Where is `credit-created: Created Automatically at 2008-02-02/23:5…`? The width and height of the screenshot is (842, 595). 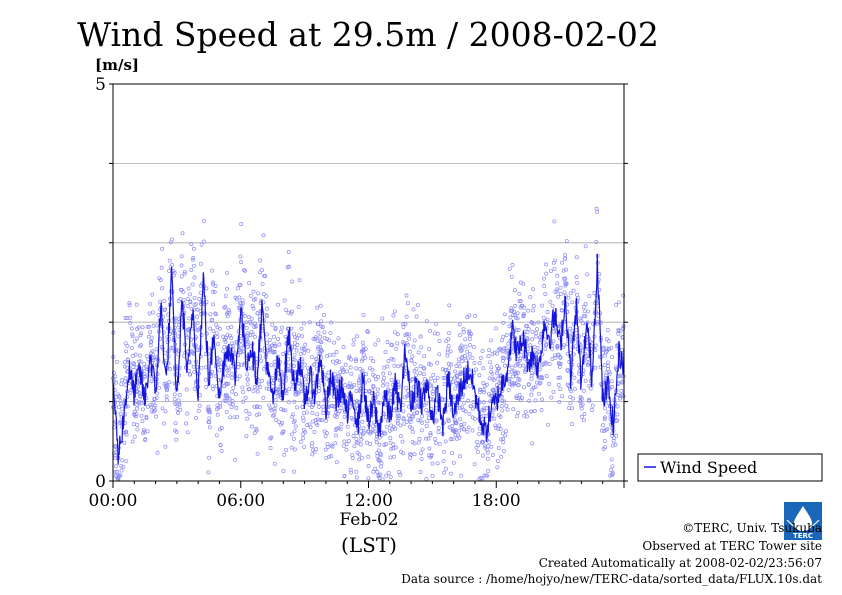
credit-created: Created Automatically at 2008-02-02/23:5… is located at coordinates (680, 563).